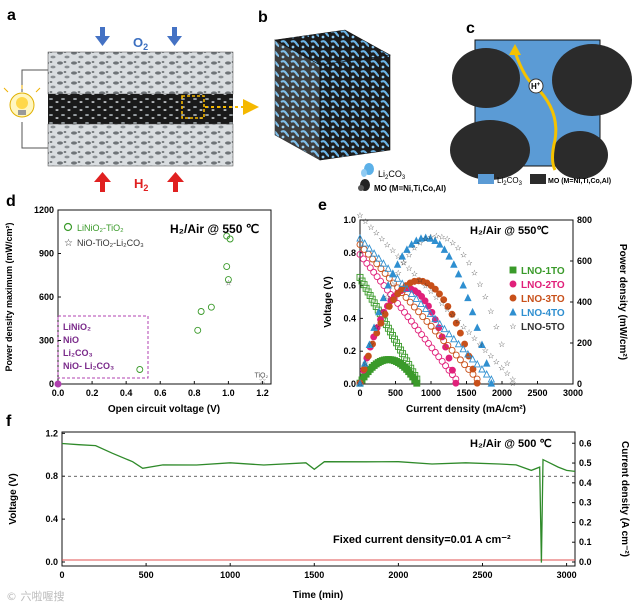  Describe the element at coordinates (585, 443) in the screenshot. I see `chart-f-y2tick-label: 0.6` at that location.